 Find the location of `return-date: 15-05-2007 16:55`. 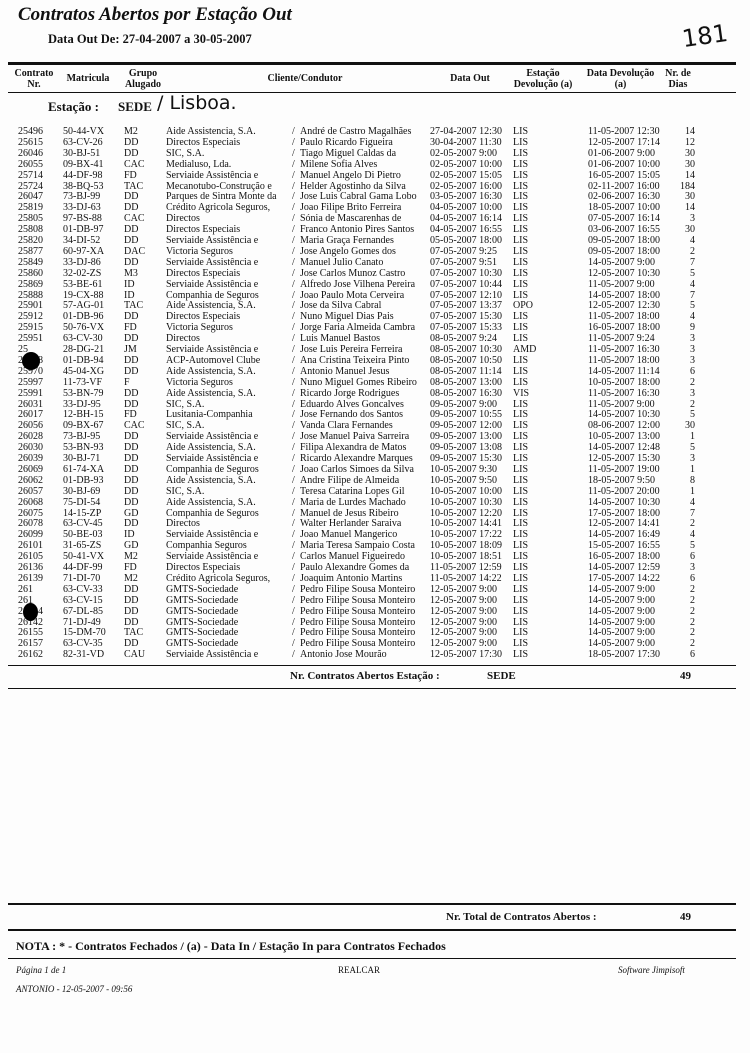

return-date: 15-05-2007 16:55 is located at coordinates (624, 546).